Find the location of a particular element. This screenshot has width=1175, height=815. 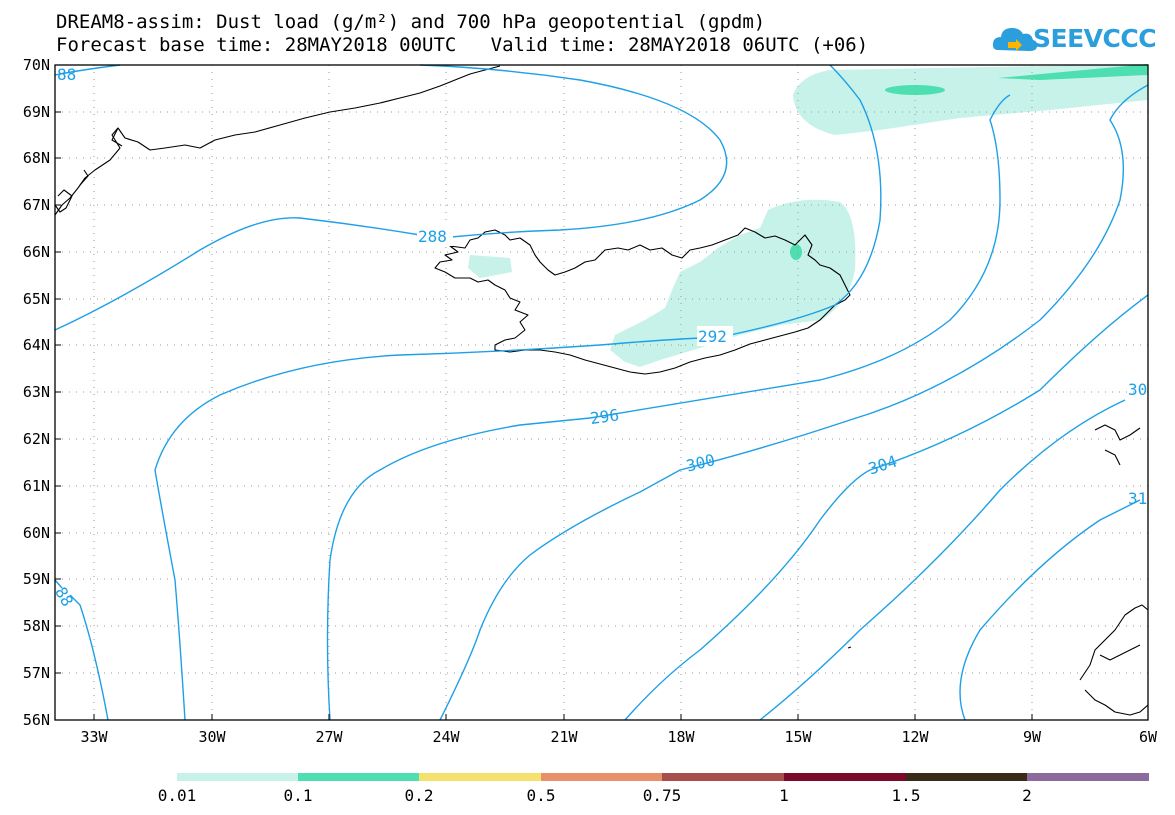

colorbar-label: 0.2 is located at coordinates (419, 795).